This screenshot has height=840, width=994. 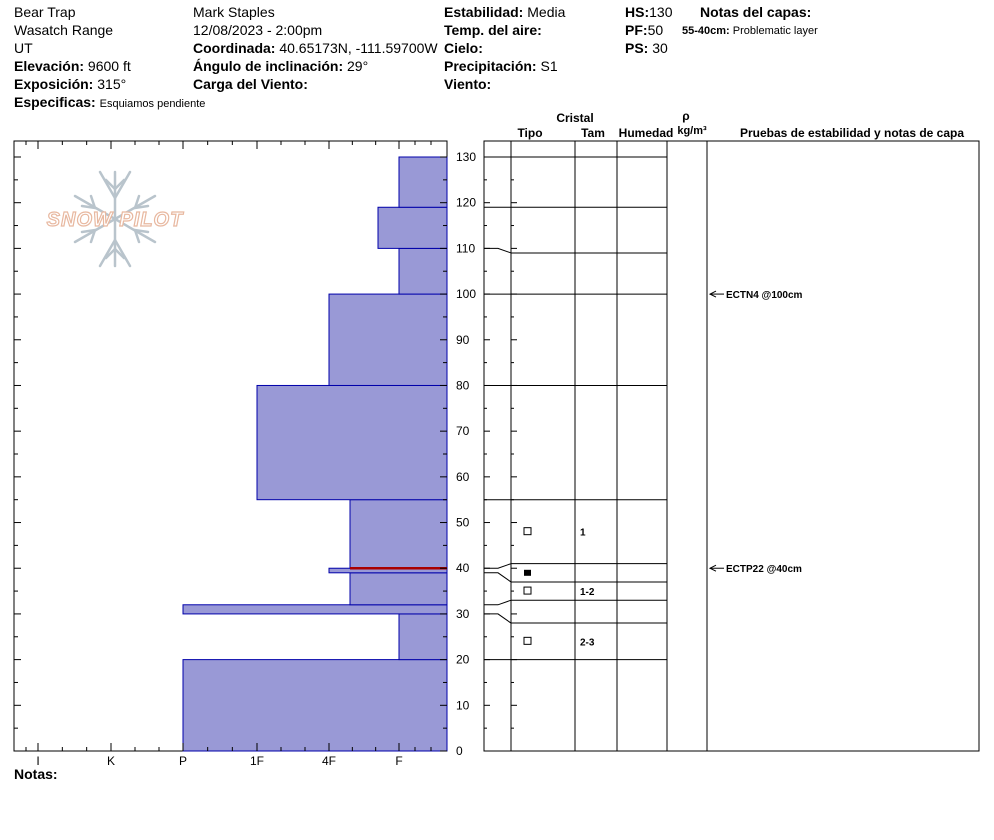 I want to click on column-header-rho: ρ, so click(x=685, y=116).